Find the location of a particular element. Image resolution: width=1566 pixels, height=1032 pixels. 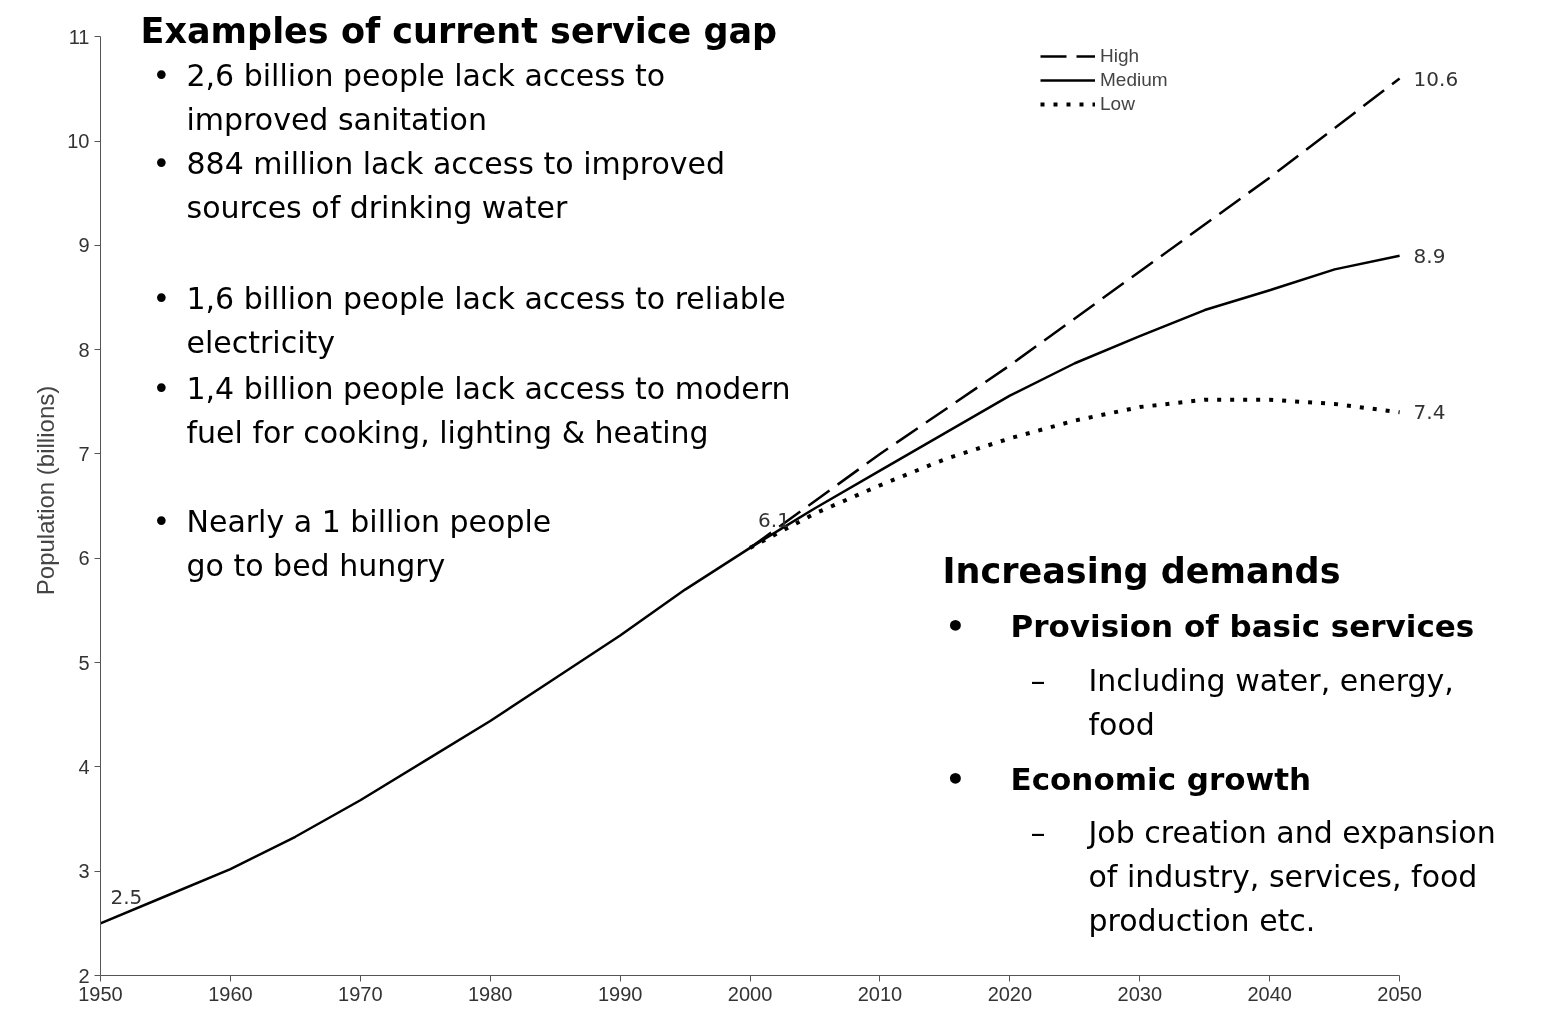

y-tick-label: 8 is located at coordinates (84, 349).